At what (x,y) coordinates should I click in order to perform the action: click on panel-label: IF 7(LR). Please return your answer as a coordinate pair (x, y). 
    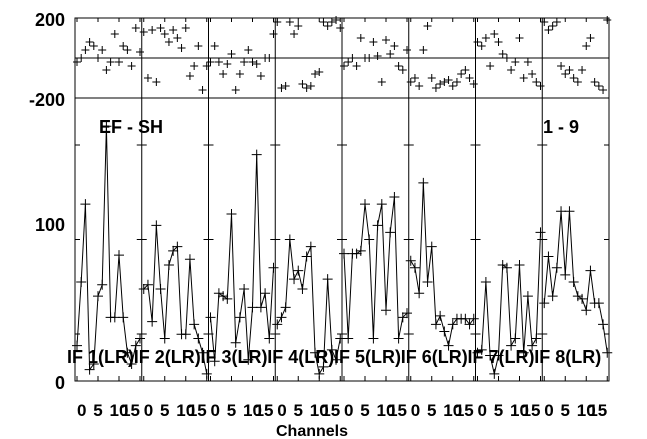
    Looking at the image, I should click on (501, 357).